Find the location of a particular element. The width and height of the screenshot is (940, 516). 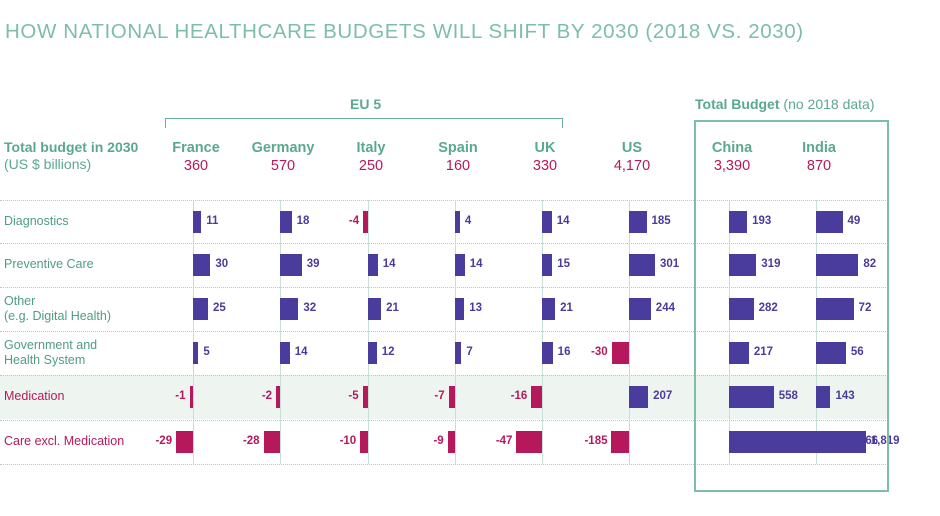

value-label: 301 is located at coordinates (669, 264).